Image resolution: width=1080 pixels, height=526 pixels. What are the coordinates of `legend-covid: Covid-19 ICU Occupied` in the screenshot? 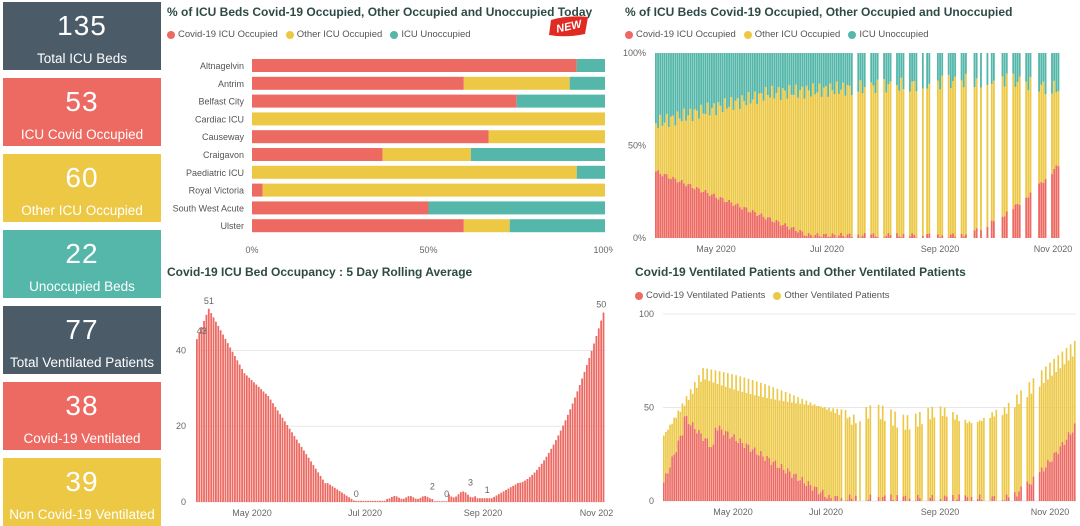 It's located at (222, 34).